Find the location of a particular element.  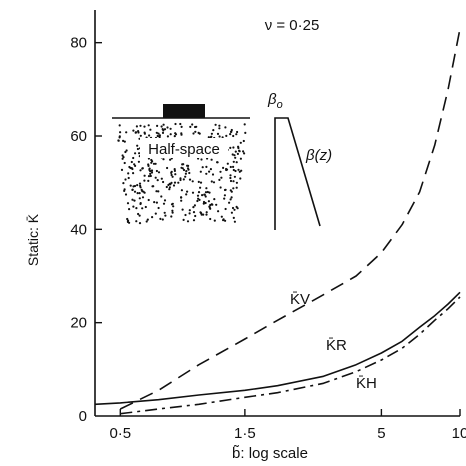

y-tick-label: 0 is located at coordinates (83, 416).